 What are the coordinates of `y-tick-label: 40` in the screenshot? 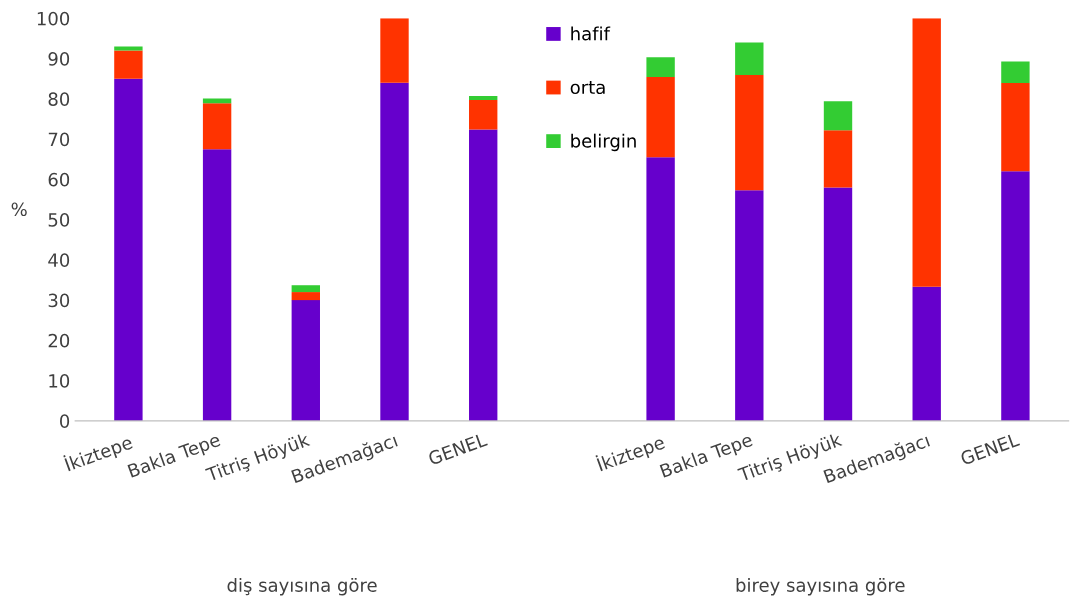 It's located at (59, 260).